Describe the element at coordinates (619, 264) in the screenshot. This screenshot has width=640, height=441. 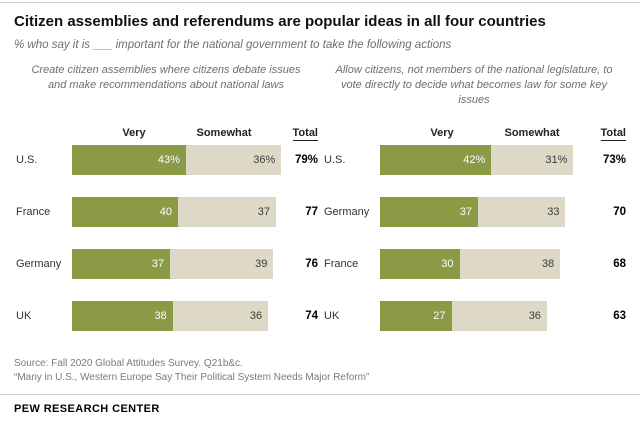
I see `total-label: 68` at that location.